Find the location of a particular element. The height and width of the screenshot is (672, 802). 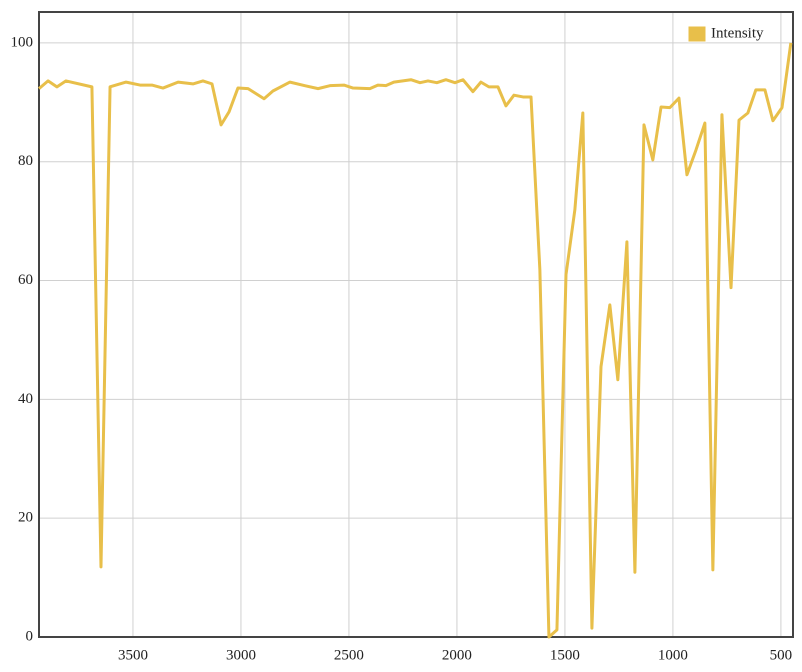

x-tick-label: 2000 is located at coordinates (457, 655).